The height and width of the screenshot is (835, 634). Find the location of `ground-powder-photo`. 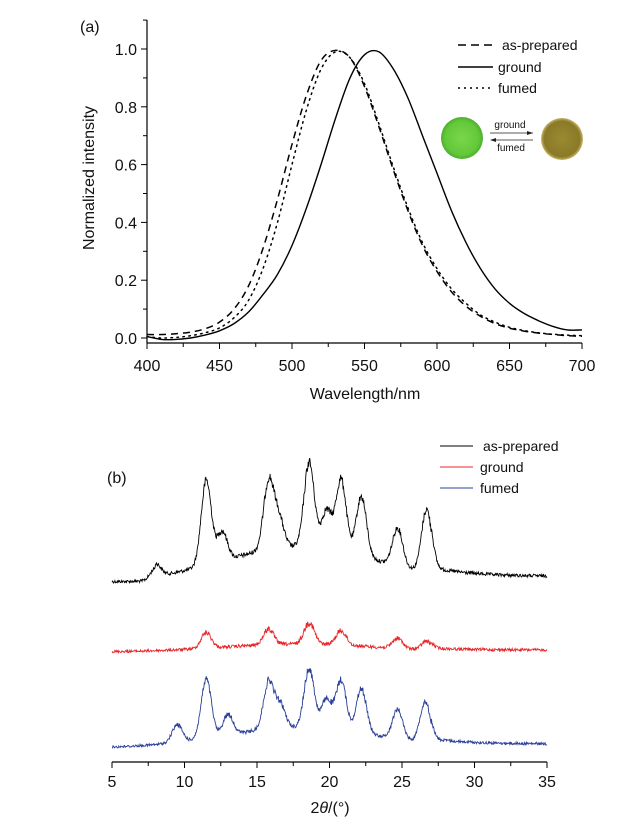

ground-powder-photo is located at coordinates (562, 139).